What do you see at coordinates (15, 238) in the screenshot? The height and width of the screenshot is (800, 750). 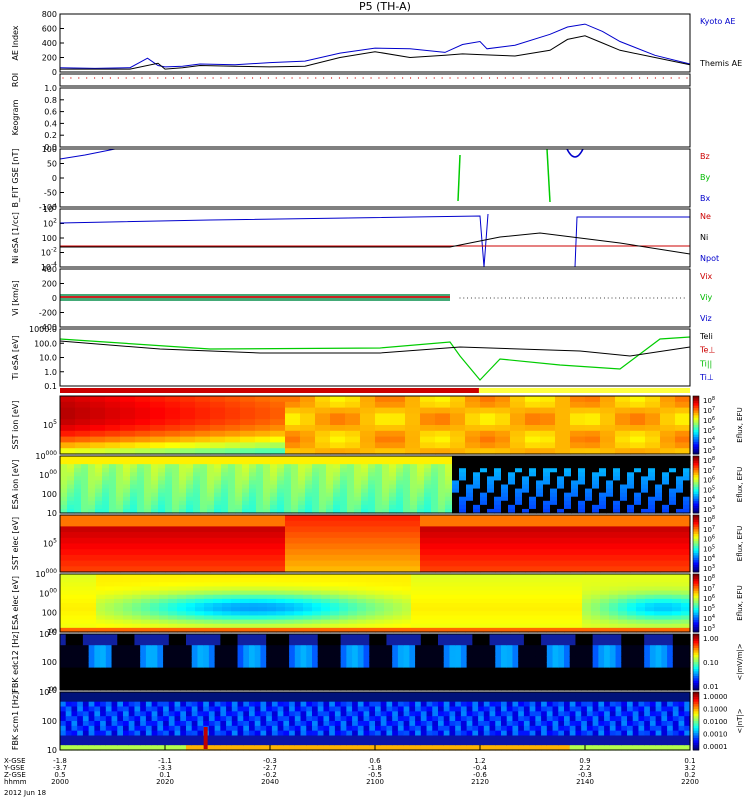 I see `ylabel-ni: Ni eSA [1/cc]` at bounding box center [15, 238].